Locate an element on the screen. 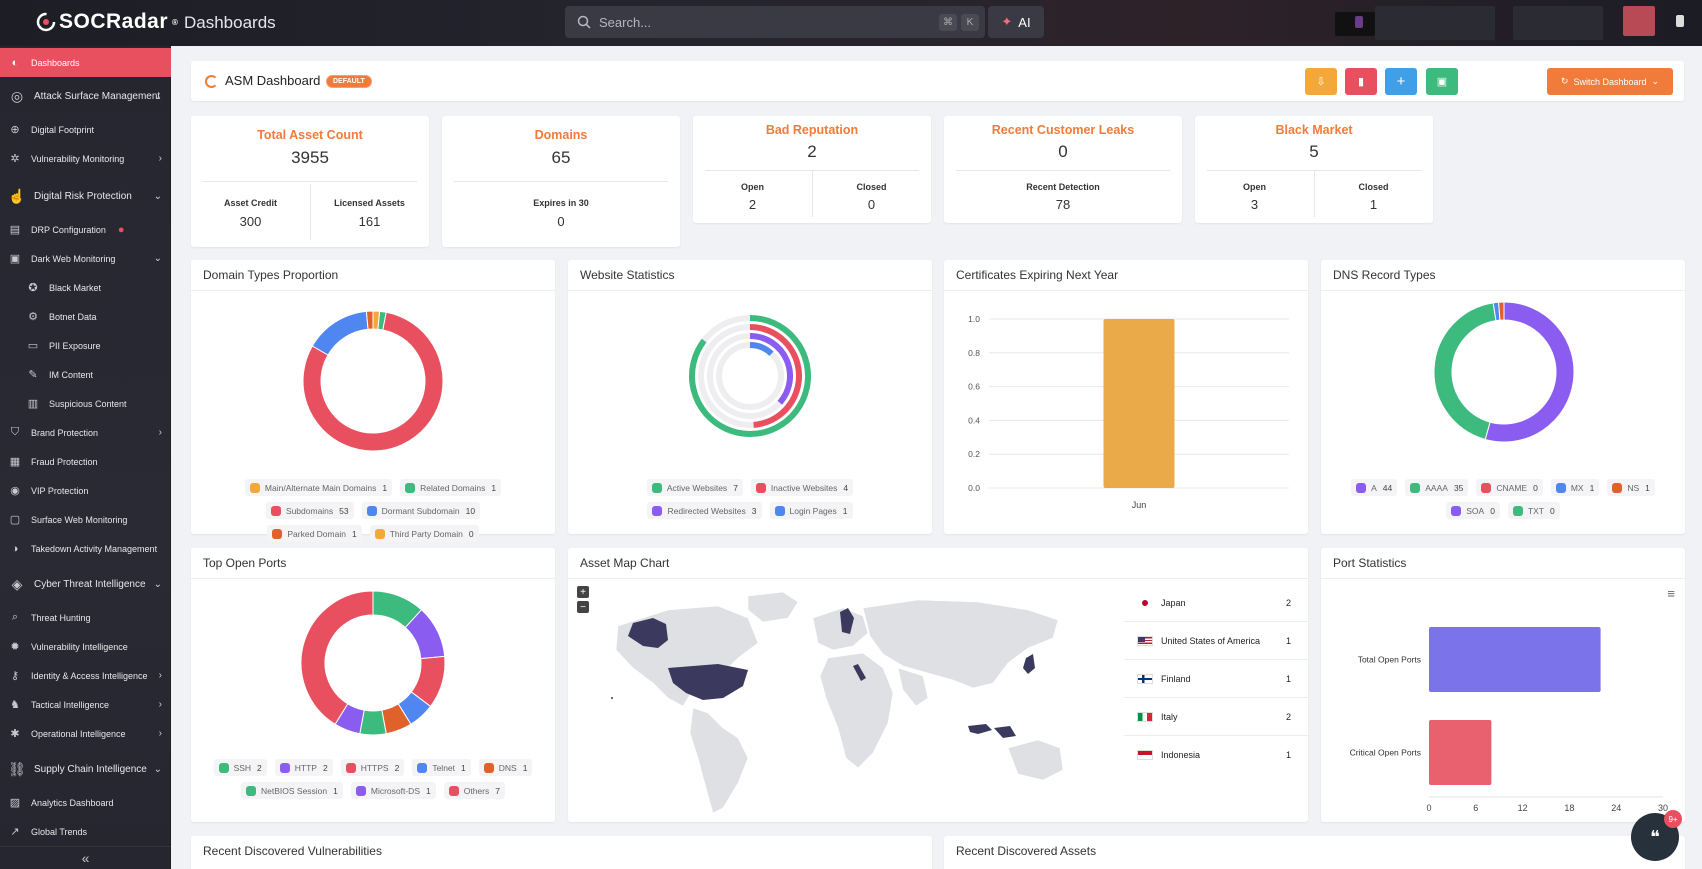 This screenshot has width=1702, height=869. sidebar-item-fraud-protection: ▦ Fraud Protection is located at coordinates (85, 461).